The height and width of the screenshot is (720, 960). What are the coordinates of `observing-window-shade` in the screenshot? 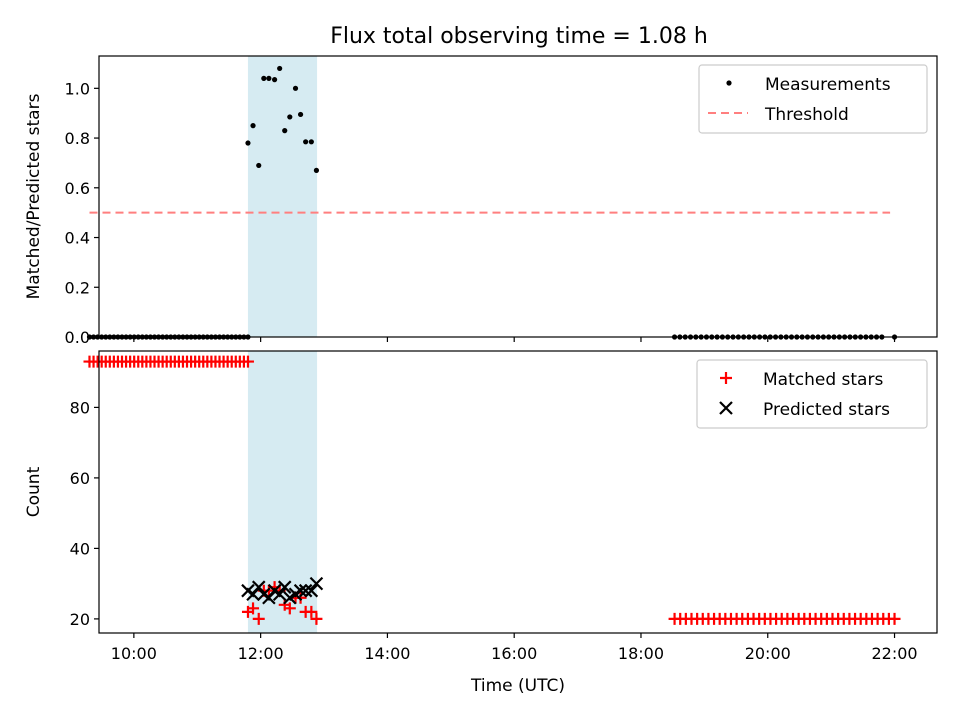 It's located at (282, 196).